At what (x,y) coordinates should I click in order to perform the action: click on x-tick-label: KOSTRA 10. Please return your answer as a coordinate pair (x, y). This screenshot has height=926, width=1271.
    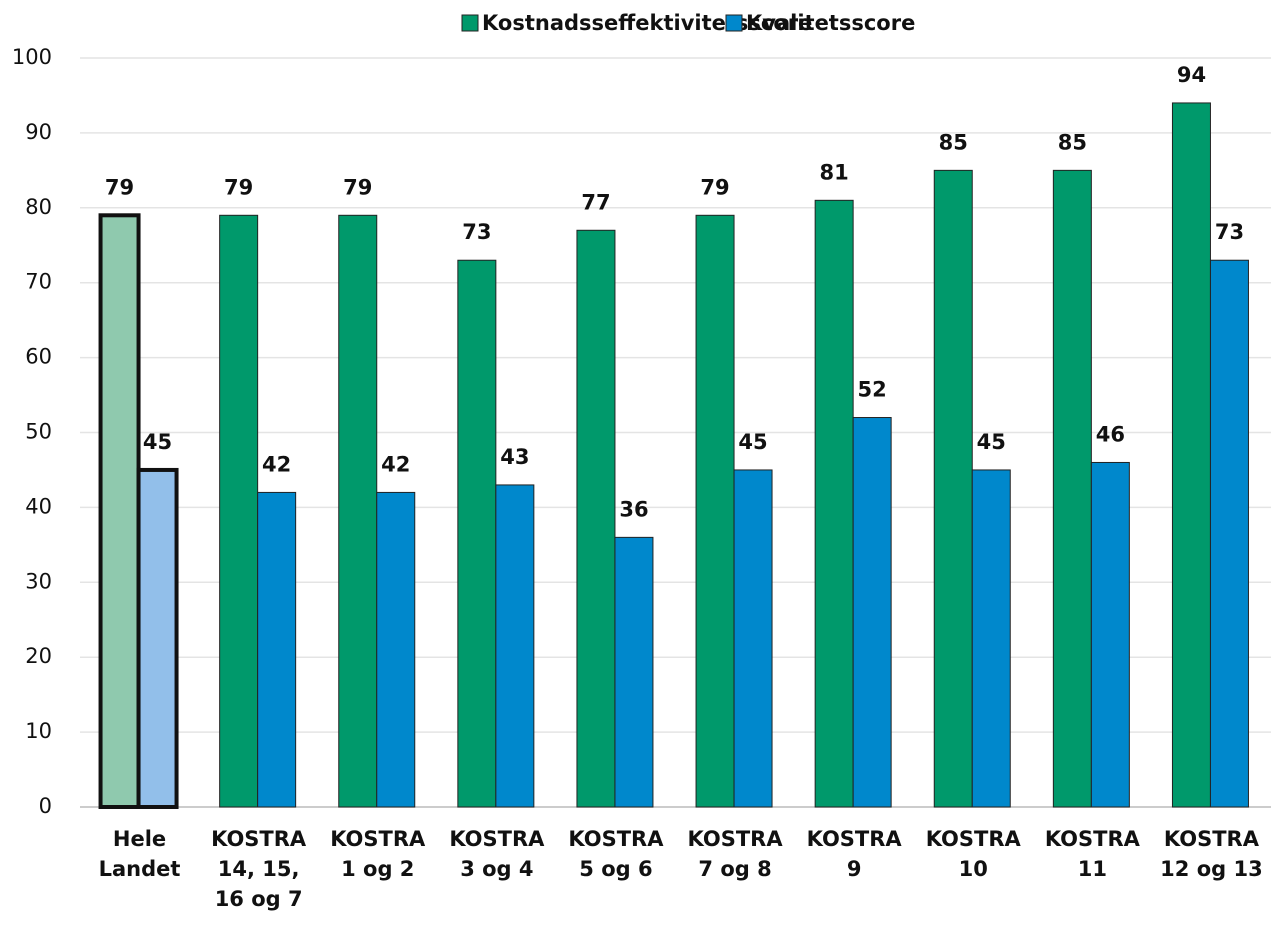
    Looking at the image, I should click on (974, 854).